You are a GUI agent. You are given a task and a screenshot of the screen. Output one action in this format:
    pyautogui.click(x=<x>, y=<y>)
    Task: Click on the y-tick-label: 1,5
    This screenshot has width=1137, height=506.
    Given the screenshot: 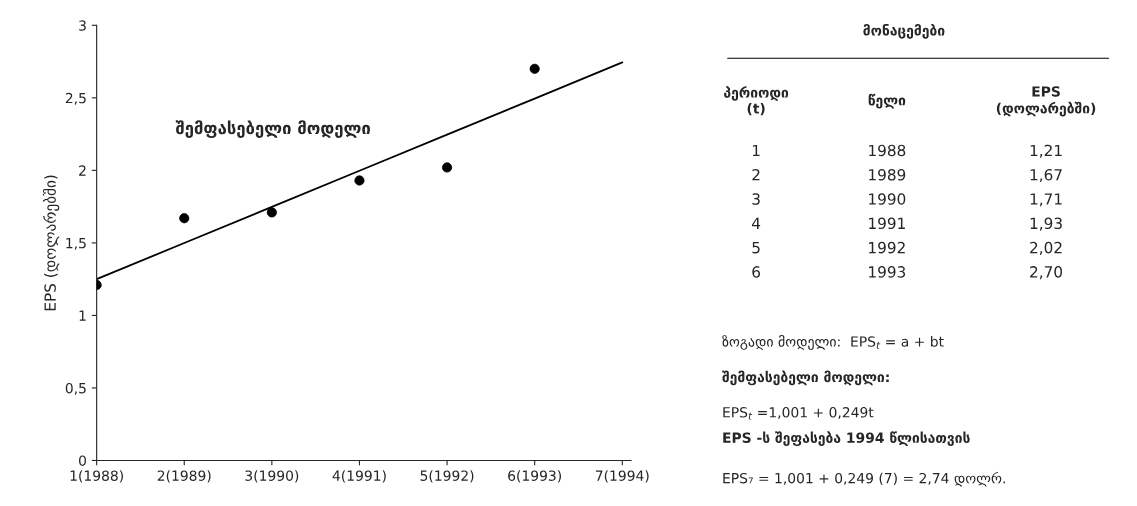 What is the action you would take?
    pyautogui.click(x=76, y=244)
    